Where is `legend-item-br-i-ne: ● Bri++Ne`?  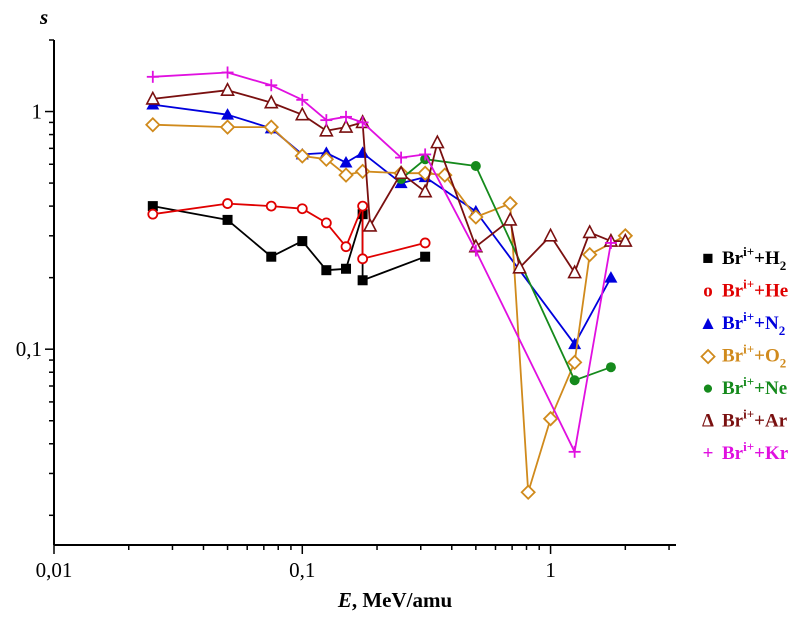 legend-item-br-i-ne: ● Bri++Ne is located at coordinates (744, 386).